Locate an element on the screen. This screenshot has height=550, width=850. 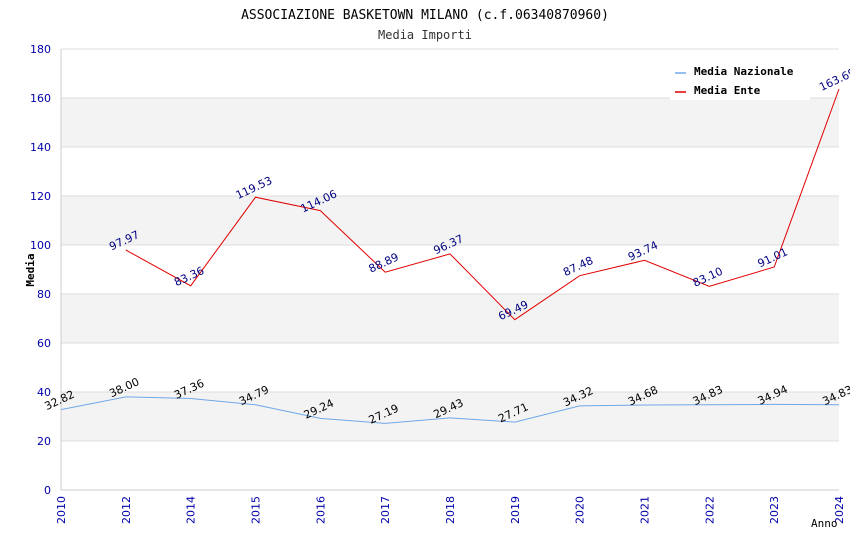
x-tick-label: 2016 is located at coordinates (320, 510).